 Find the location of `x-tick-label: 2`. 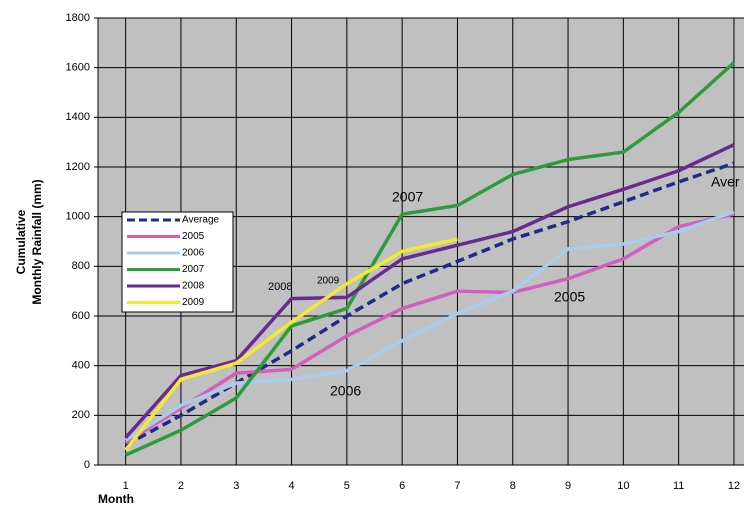

x-tick-label: 2 is located at coordinates (181, 486).